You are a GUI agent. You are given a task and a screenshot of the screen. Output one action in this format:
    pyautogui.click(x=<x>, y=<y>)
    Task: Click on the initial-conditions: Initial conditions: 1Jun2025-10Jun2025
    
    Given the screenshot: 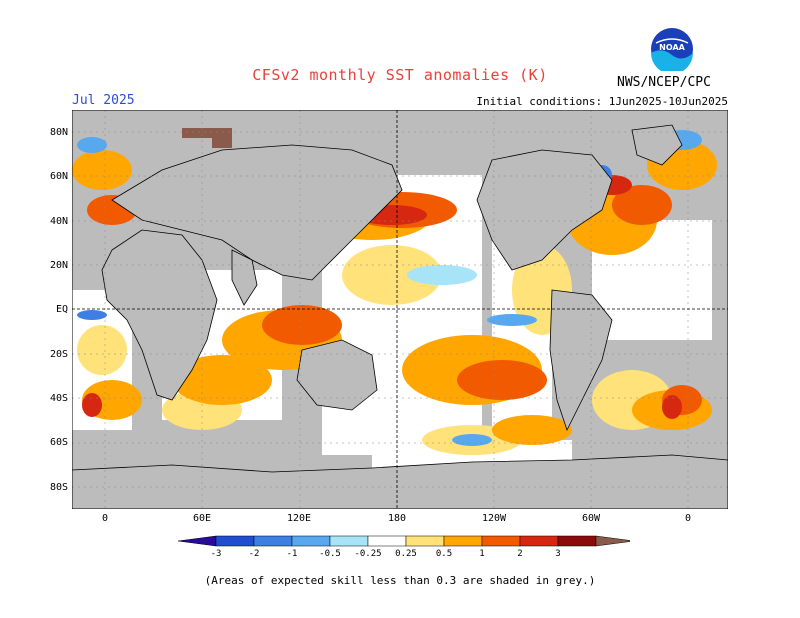 What is the action you would take?
    pyautogui.click(x=602, y=101)
    